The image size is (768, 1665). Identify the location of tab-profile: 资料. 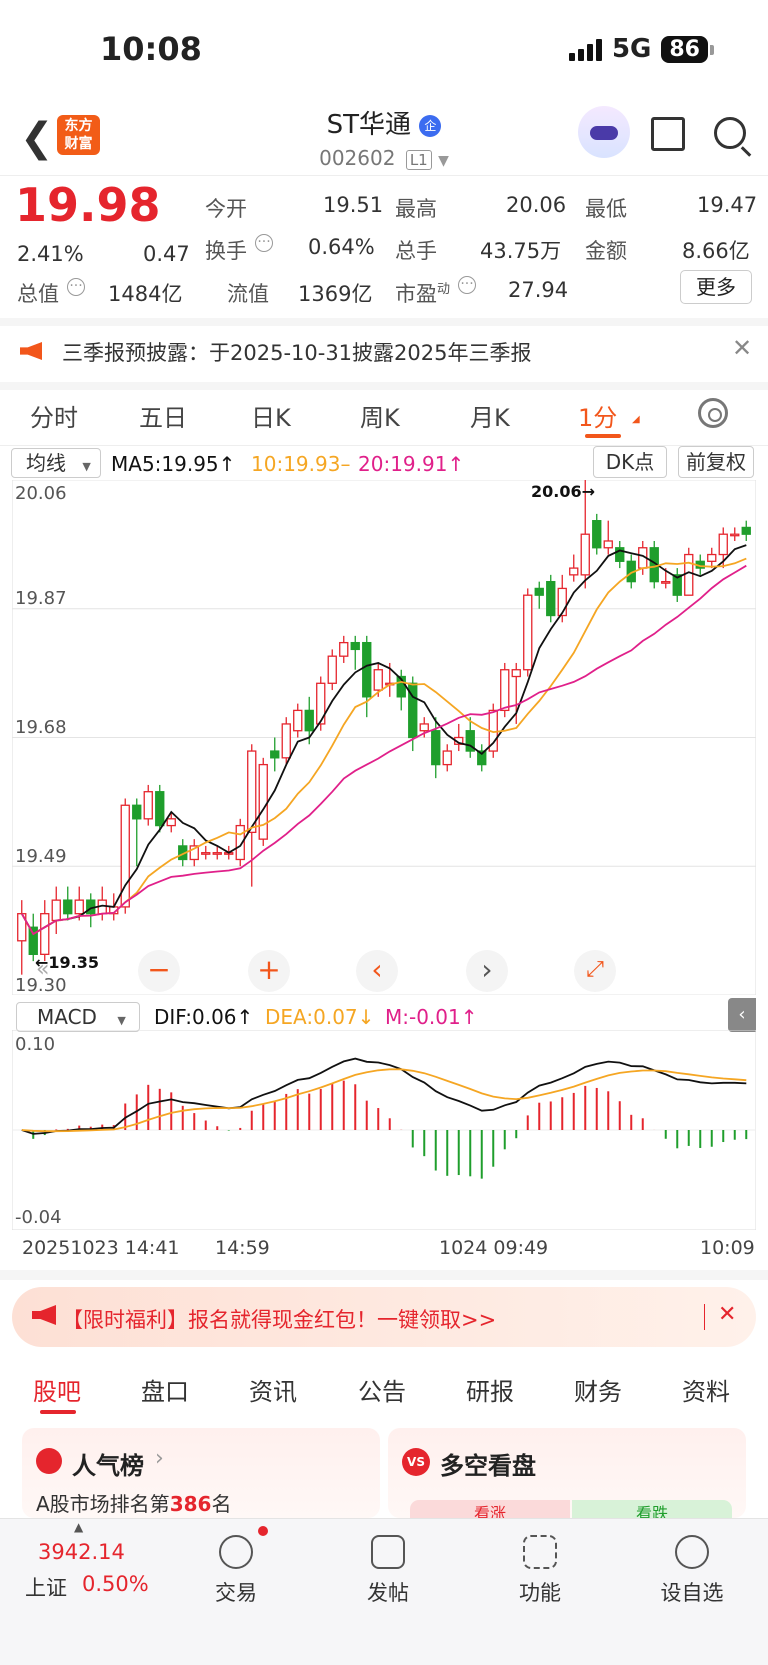
(706, 1392).